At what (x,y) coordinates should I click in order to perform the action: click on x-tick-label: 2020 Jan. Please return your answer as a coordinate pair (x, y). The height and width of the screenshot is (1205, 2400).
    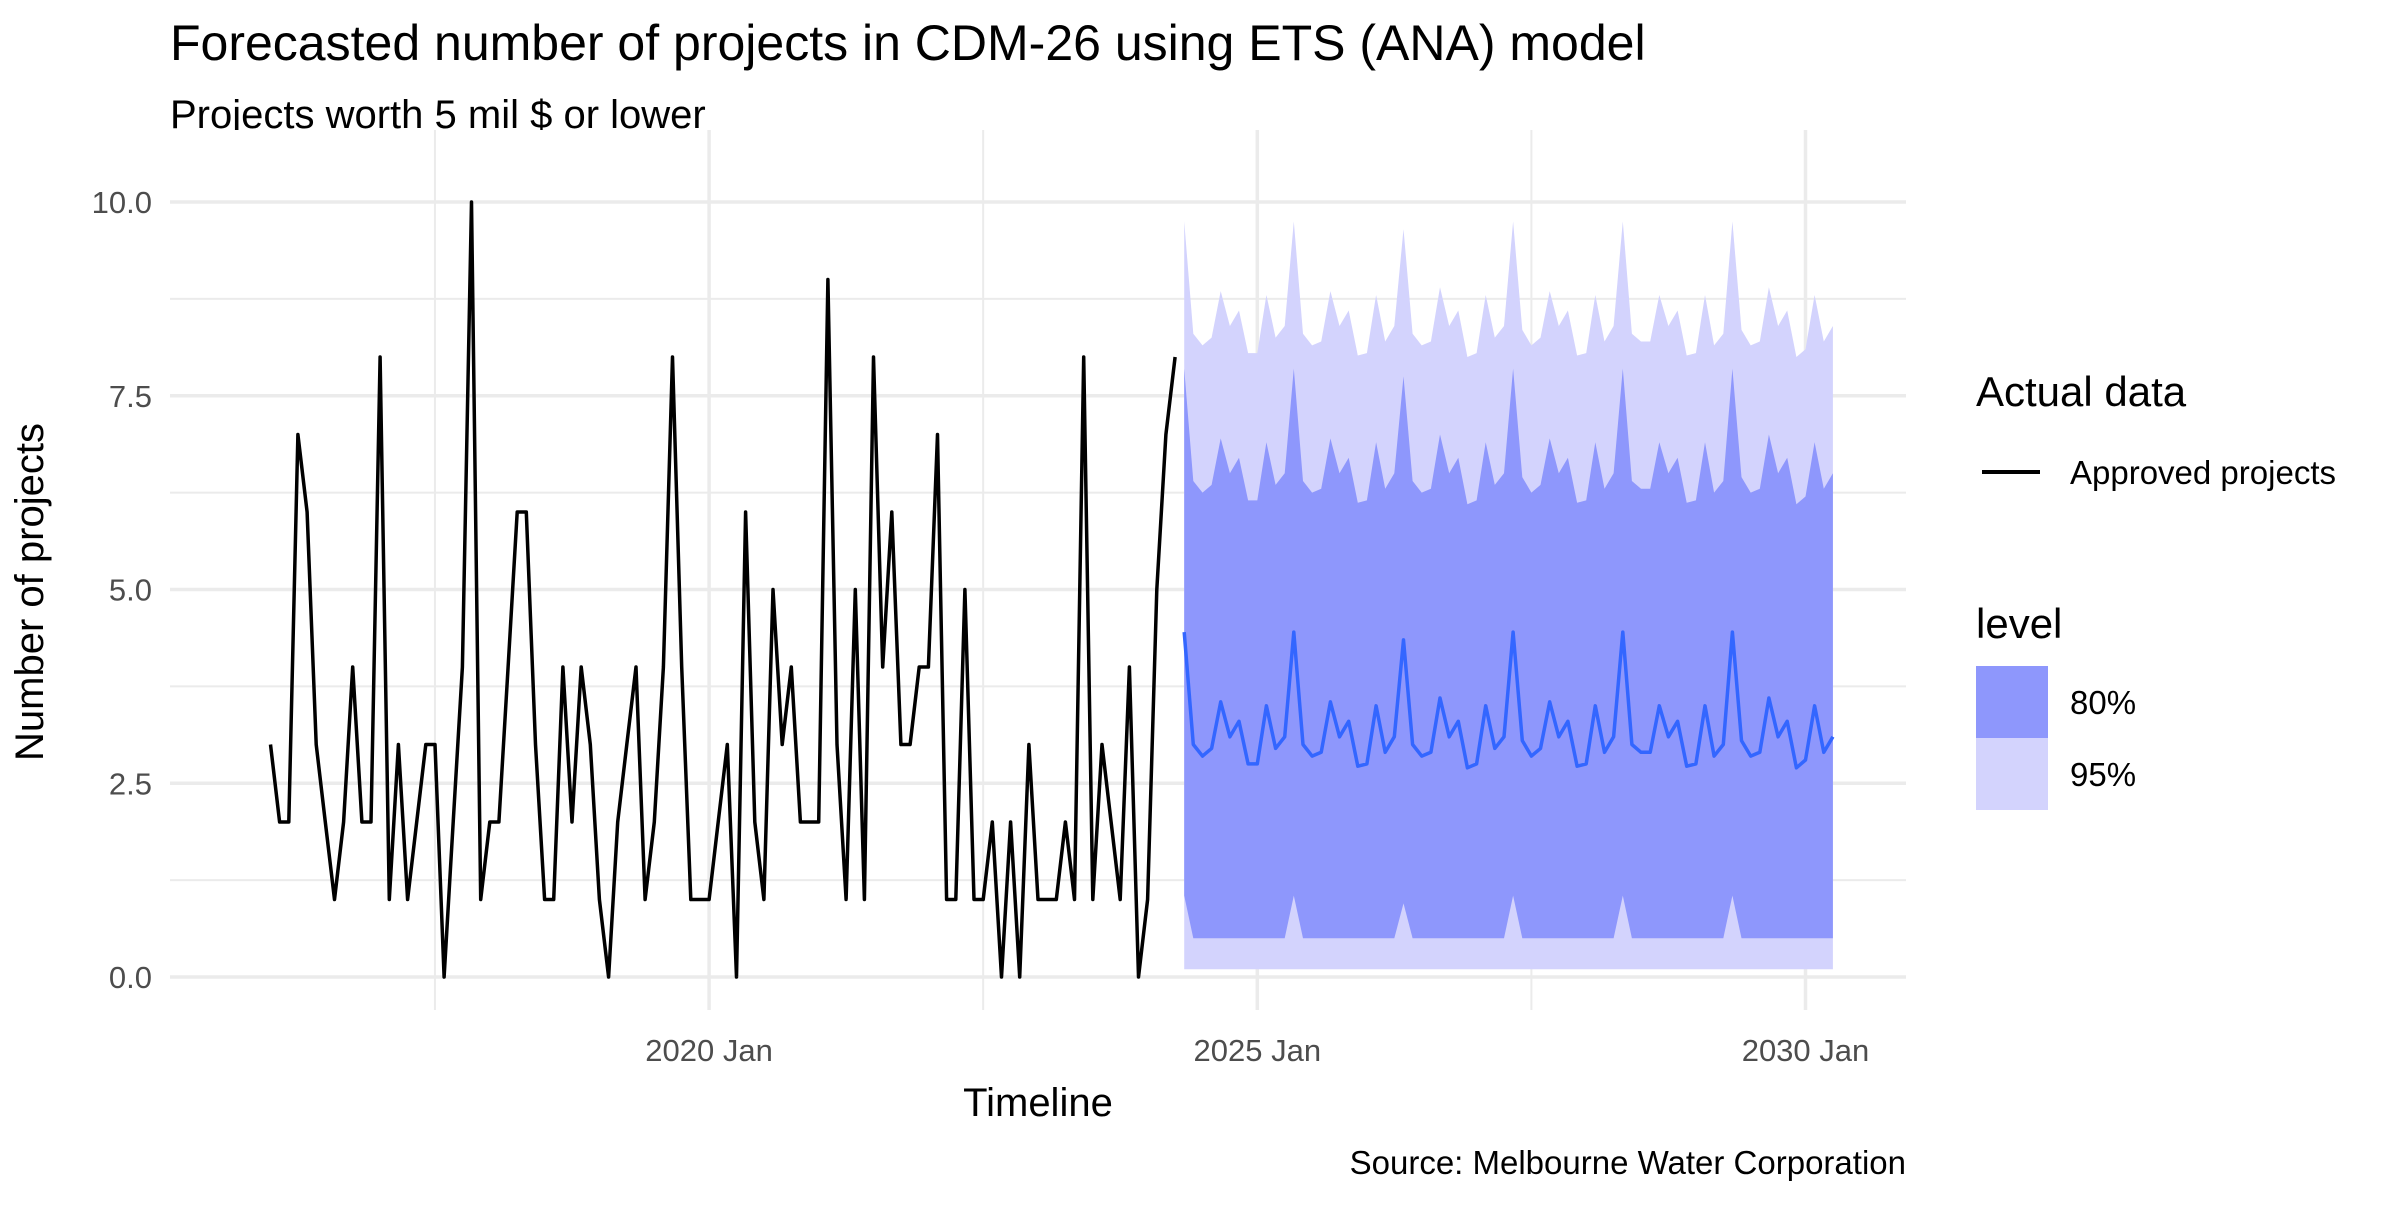
    Looking at the image, I should click on (709, 1050).